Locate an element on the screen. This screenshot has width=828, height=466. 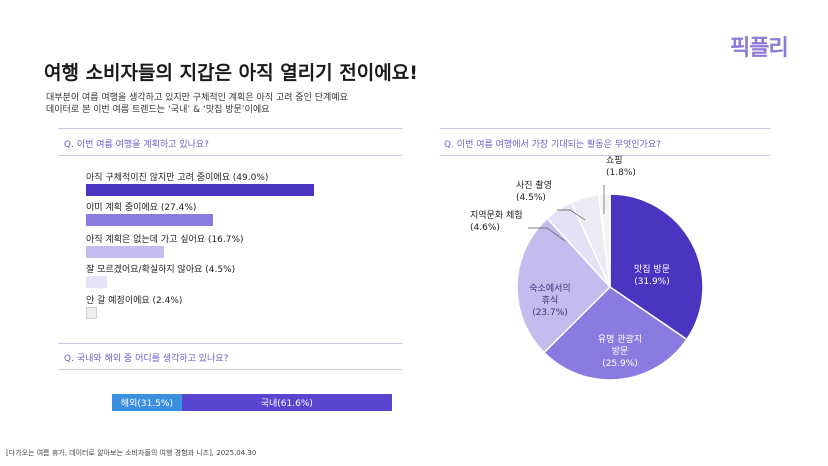
q1-bar-label: 안 갈 예정이에요 (2.4%) is located at coordinates (134, 301).